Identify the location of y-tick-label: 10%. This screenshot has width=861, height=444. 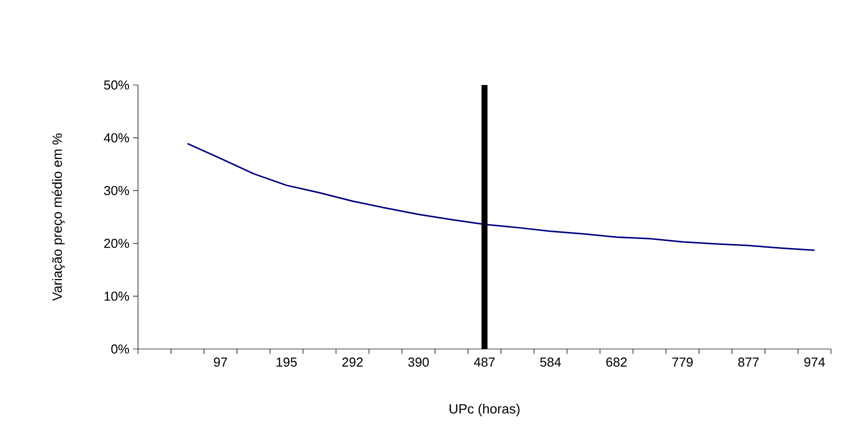
(117, 296).